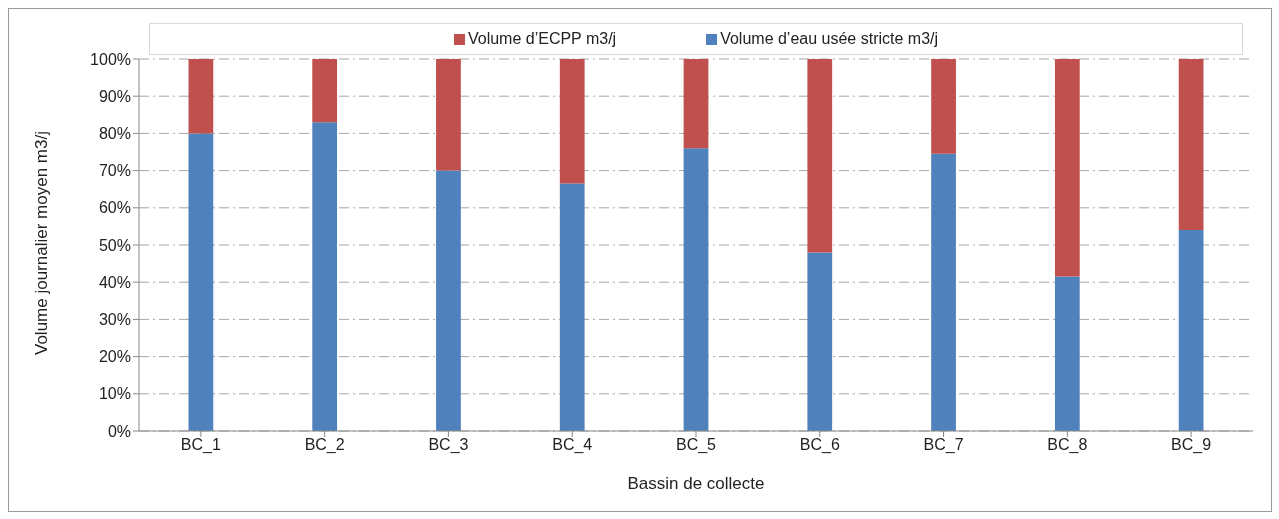  I want to click on y-tick-label: 40%, so click(114, 282).